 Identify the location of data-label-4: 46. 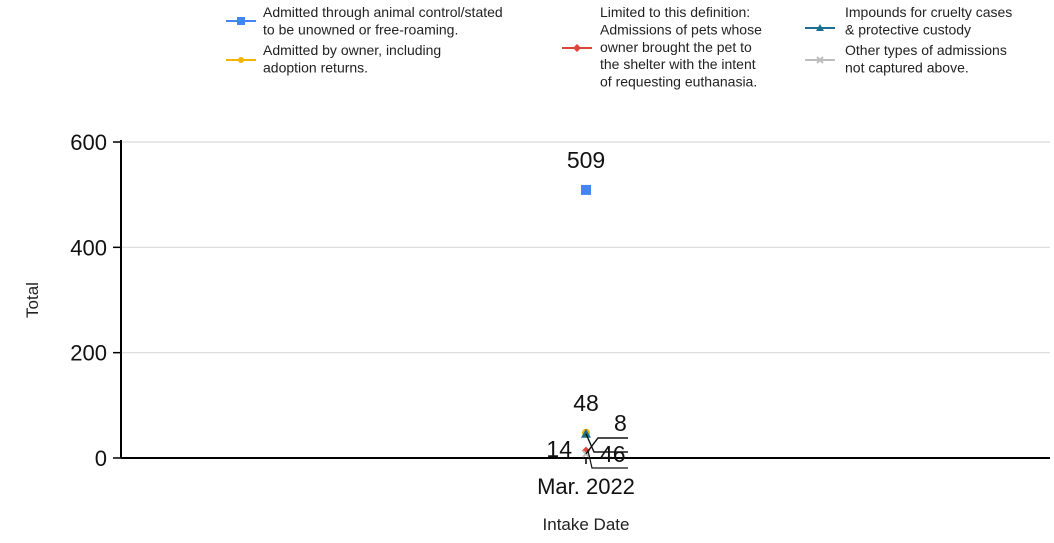
(613, 454).